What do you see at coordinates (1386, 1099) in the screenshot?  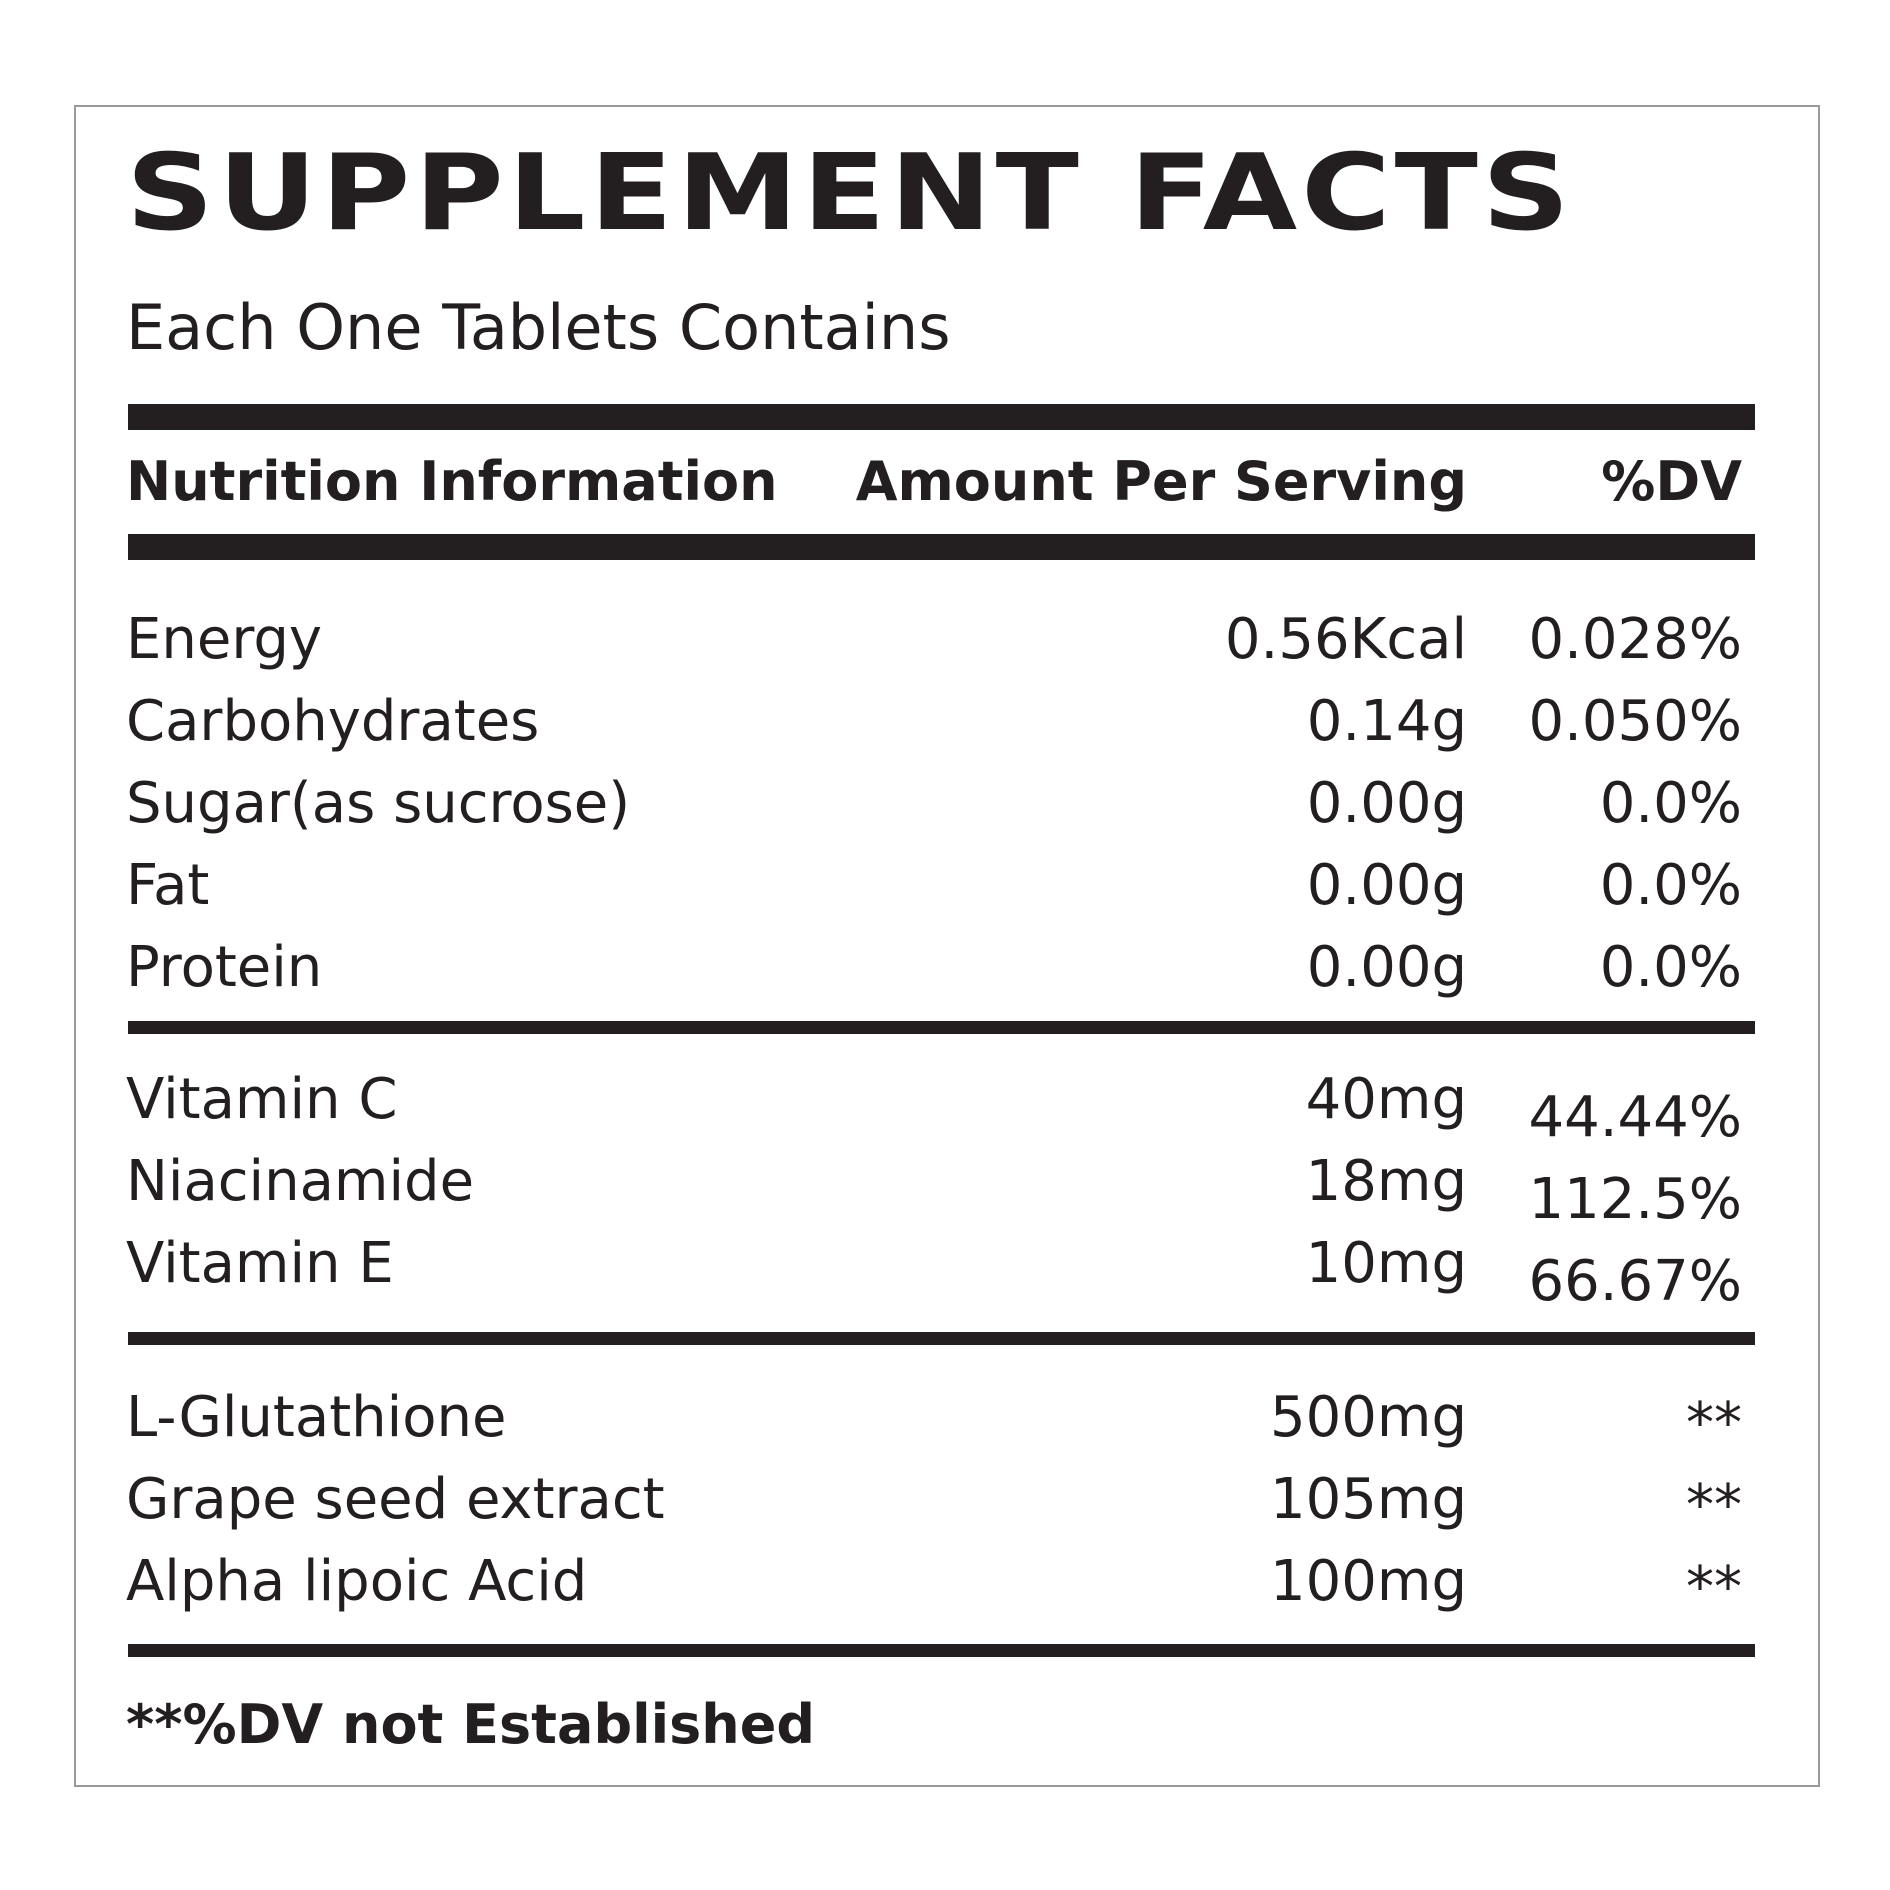 I see `nutrient-amount: 40mg` at bounding box center [1386, 1099].